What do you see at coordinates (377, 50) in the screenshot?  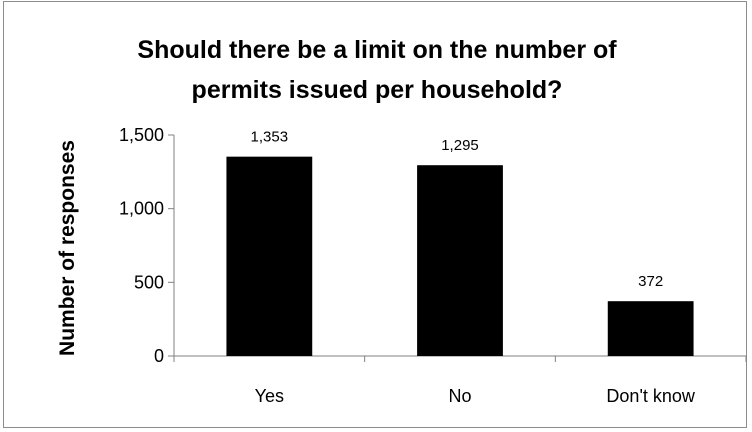 I see `chart-title-line-1: Should there be a limit on the number of` at bounding box center [377, 50].